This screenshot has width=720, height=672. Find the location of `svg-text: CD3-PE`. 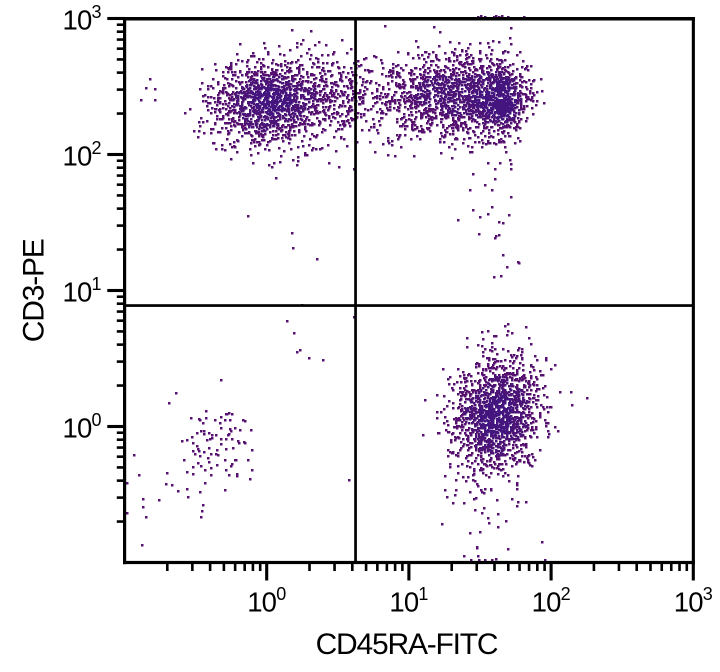

svg-text: CD3-PE is located at coordinates (34, 290).